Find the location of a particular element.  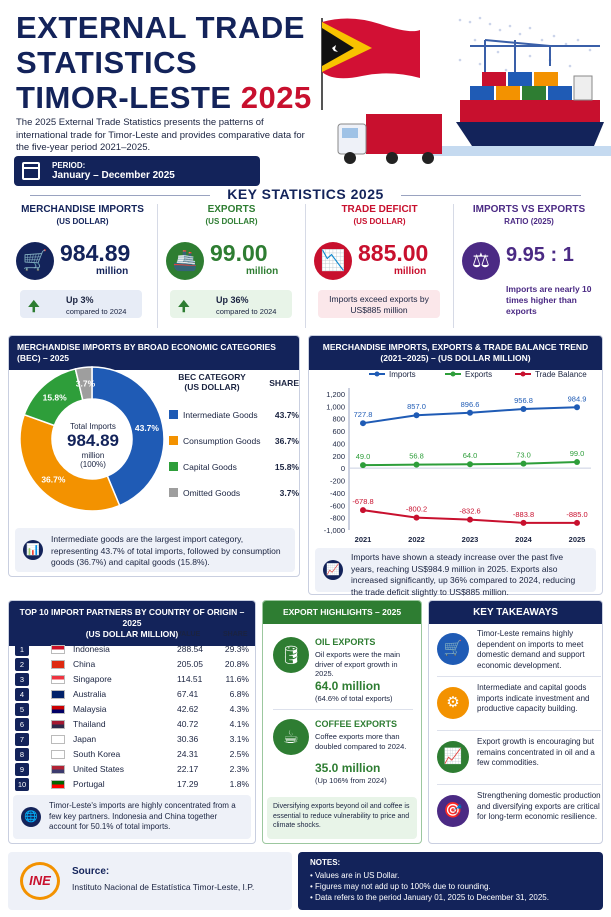

note-item: • Values are in US Dollar. is located at coordinates (355, 875).